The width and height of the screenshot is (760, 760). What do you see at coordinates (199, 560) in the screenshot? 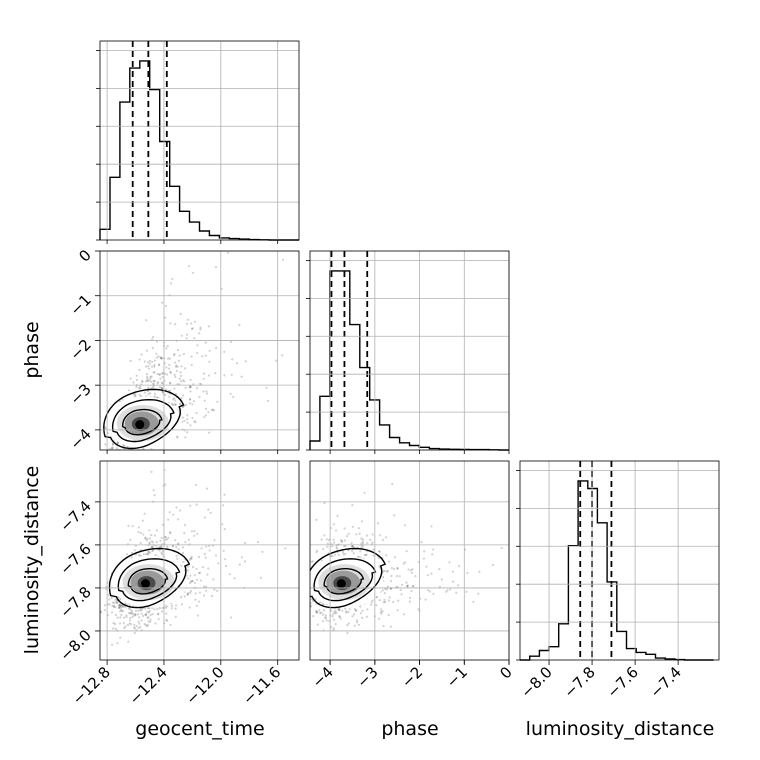
I see `panel-geocent-time-vs-luminosity-distance-frame` at bounding box center [199, 560].